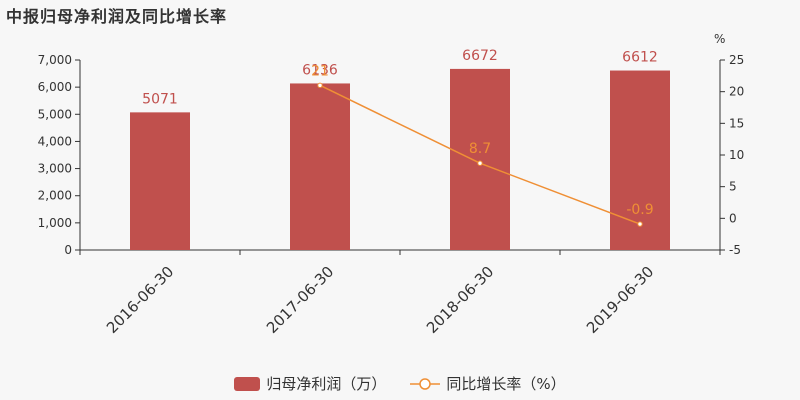  I want to click on right-tick-label: 20, so click(736, 92).